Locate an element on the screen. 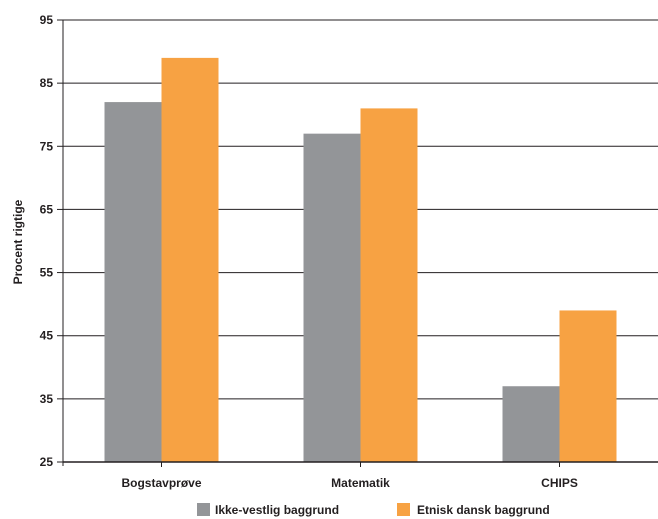 This screenshot has width=658, height=519. x-category-label: Matematik is located at coordinates (360, 483).